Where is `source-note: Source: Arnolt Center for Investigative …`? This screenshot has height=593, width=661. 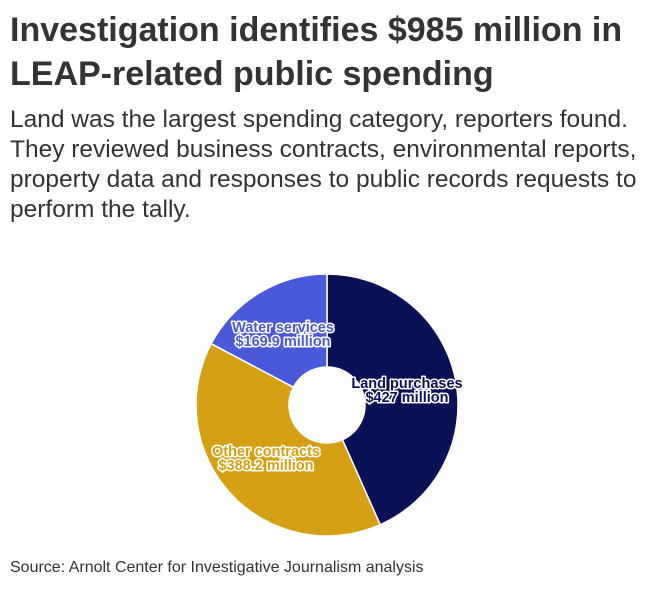
source-note: Source: Arnolt Center for Investigative … is located at coordinates (217, 567).